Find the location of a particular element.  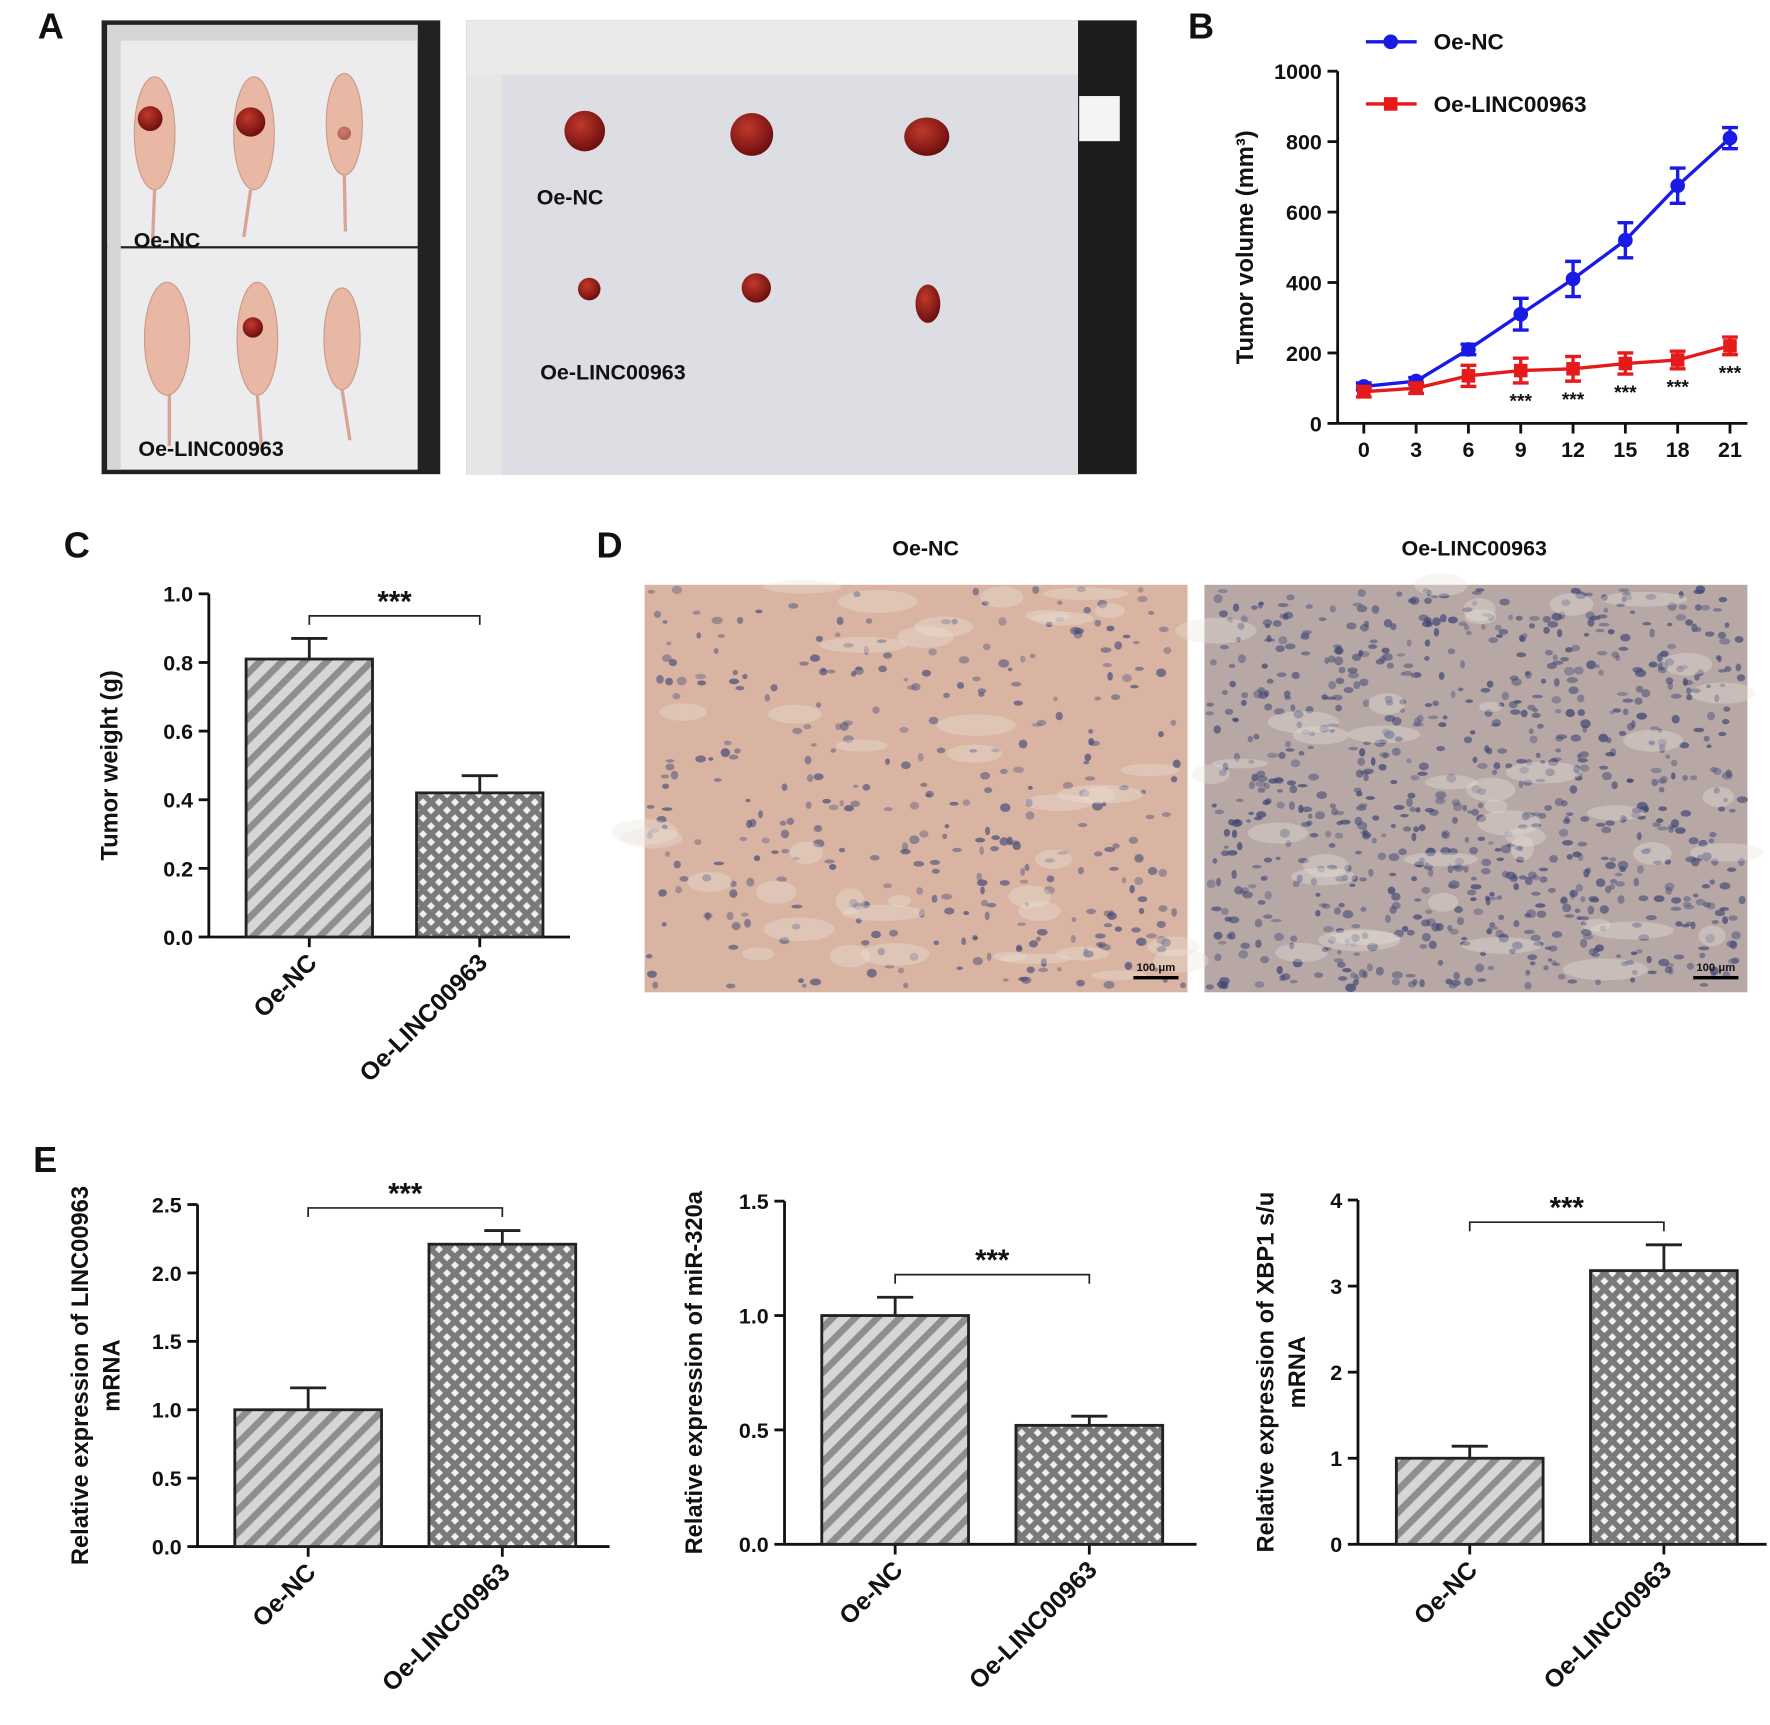

y-tick-label: 0.5 is located at coordinates (167, 1479).